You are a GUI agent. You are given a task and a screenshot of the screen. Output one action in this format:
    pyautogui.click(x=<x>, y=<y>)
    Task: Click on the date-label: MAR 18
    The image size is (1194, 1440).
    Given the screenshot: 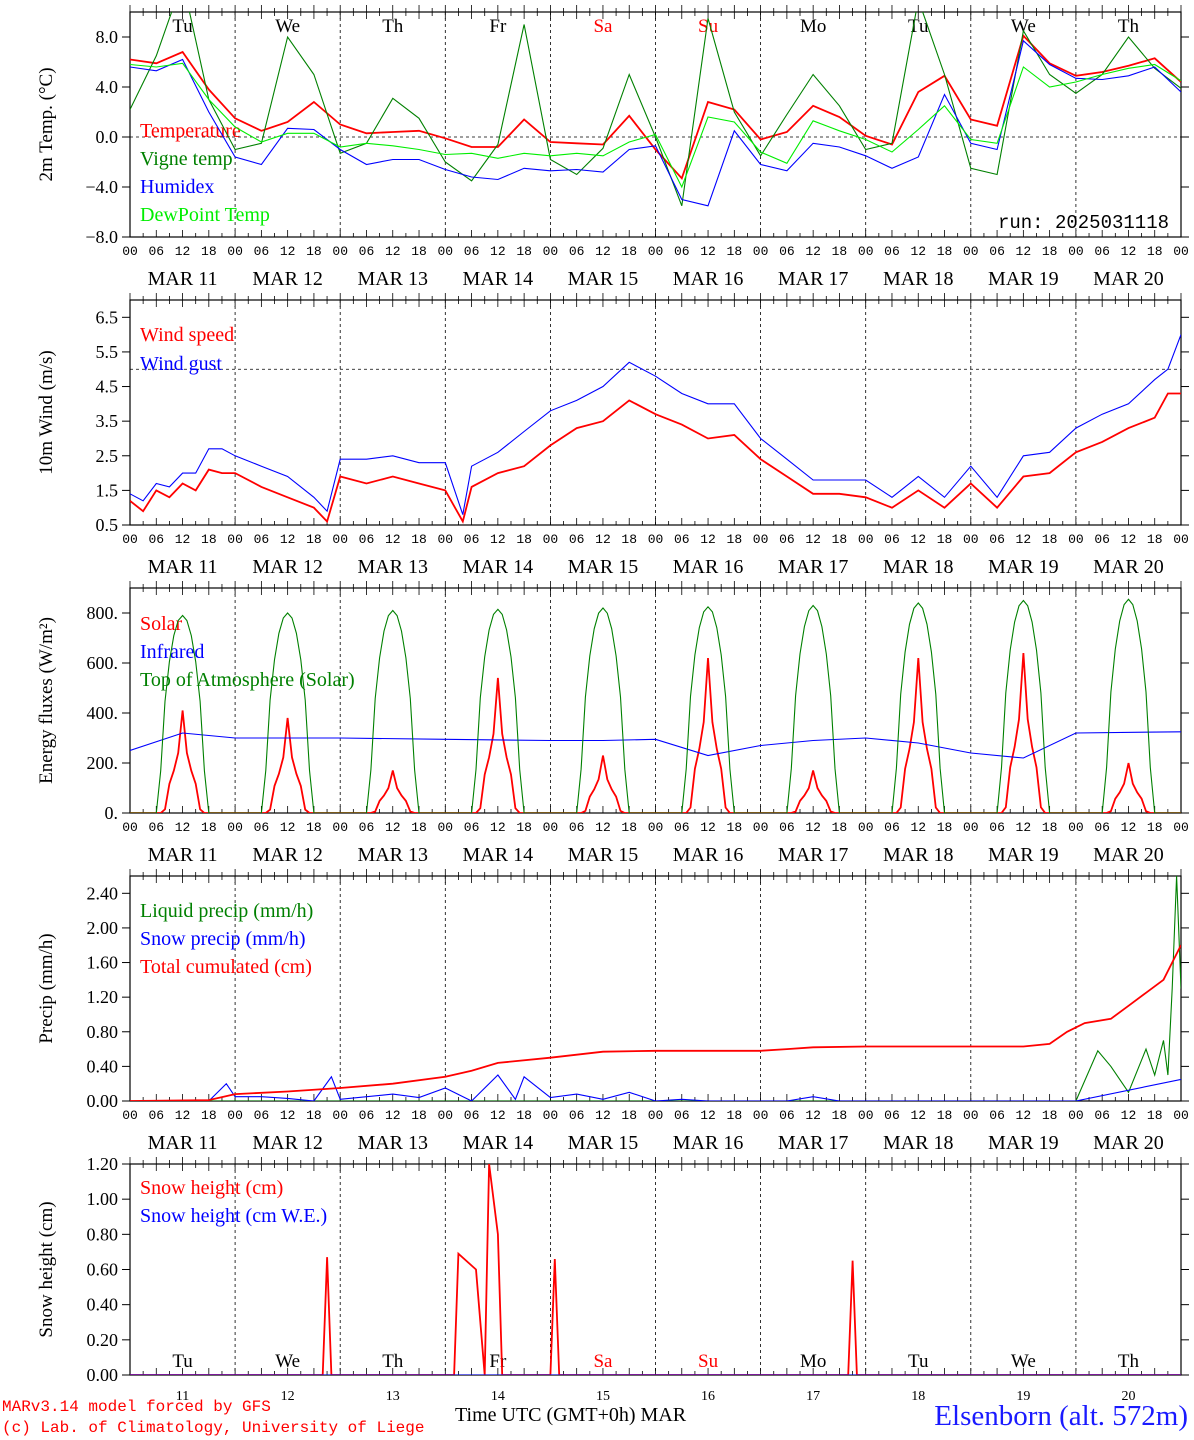 What is the action you would take?
    pyautogui.click(x=918, y=1143)
    